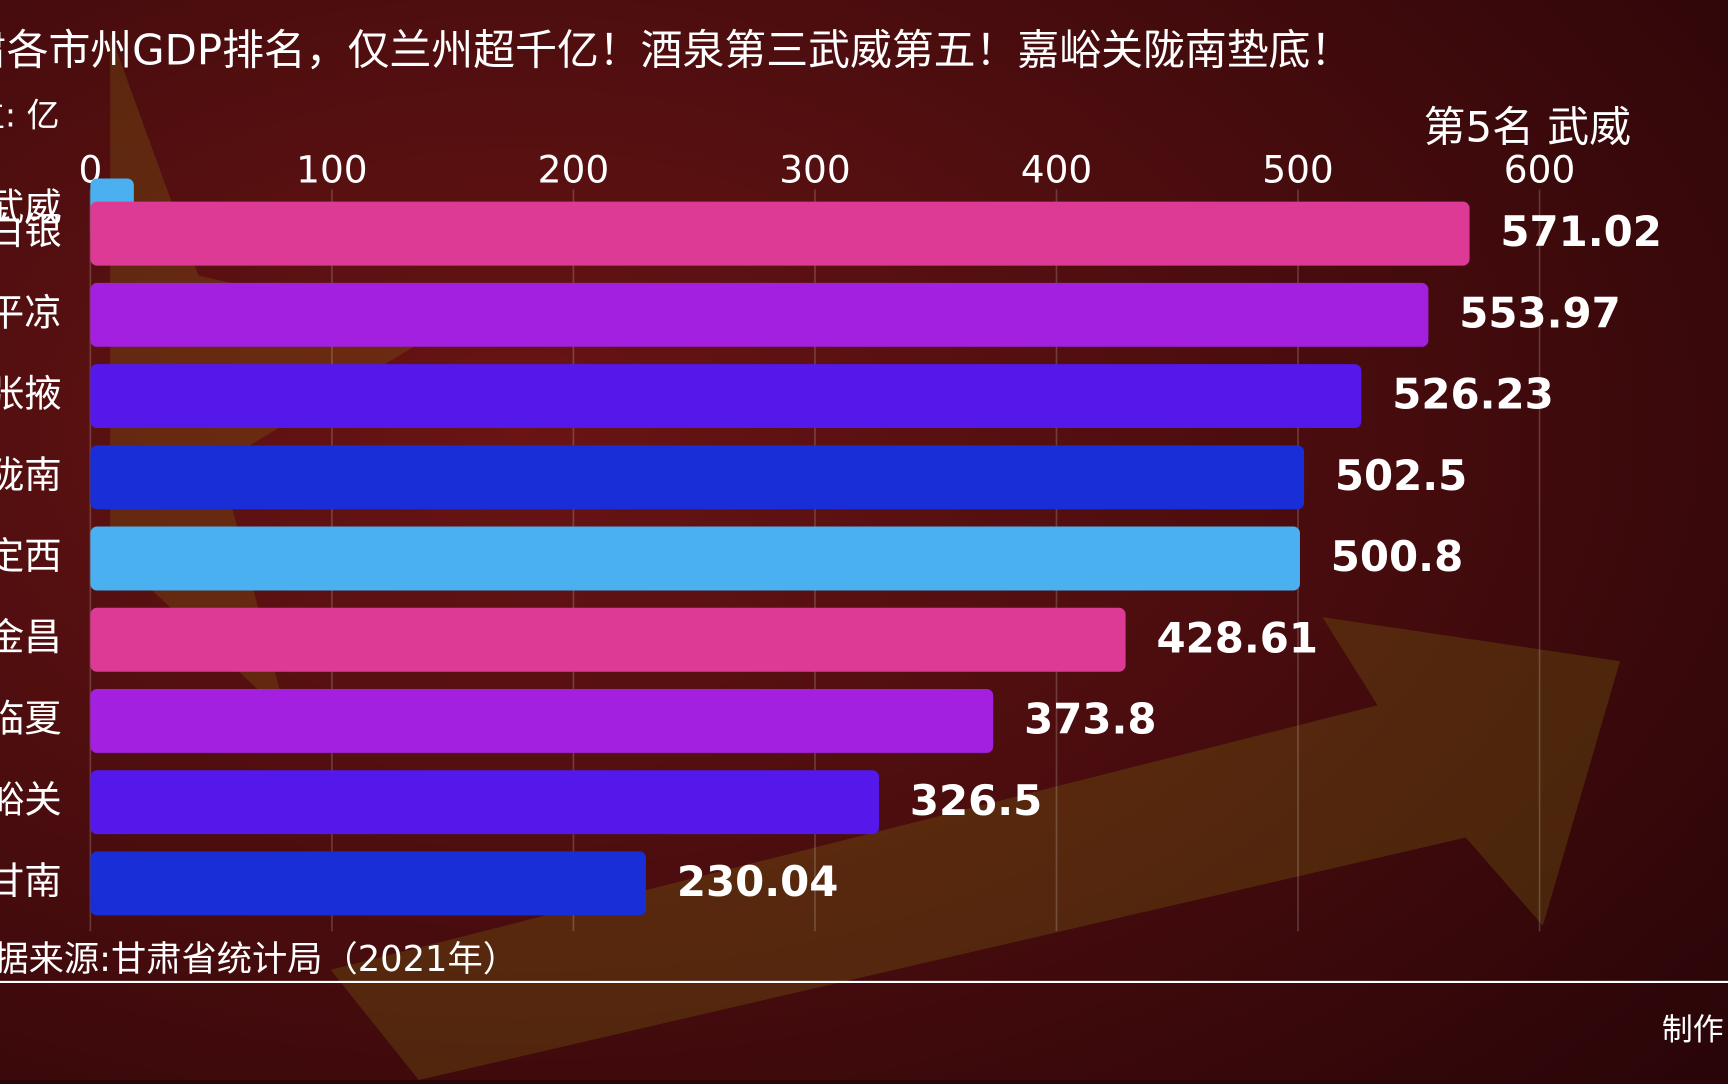  What do you see at coordinates (676, 49) in the screenshot?
I see `chart-title: 甘肃各市州GDP排名，仅兰州超千亿！酒泉第三武威第五！嘉峪关陇南垫底！` at bounding box center [676, 49].